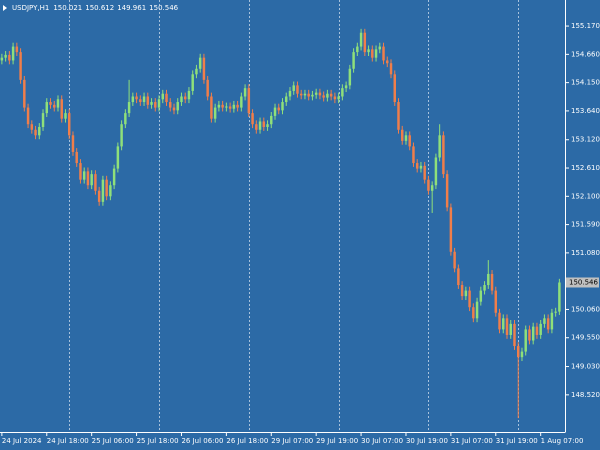 Image resolution: width=600 pixels, height=450 pixels. I want to click on low-value: 149.961, so click(131, 8).